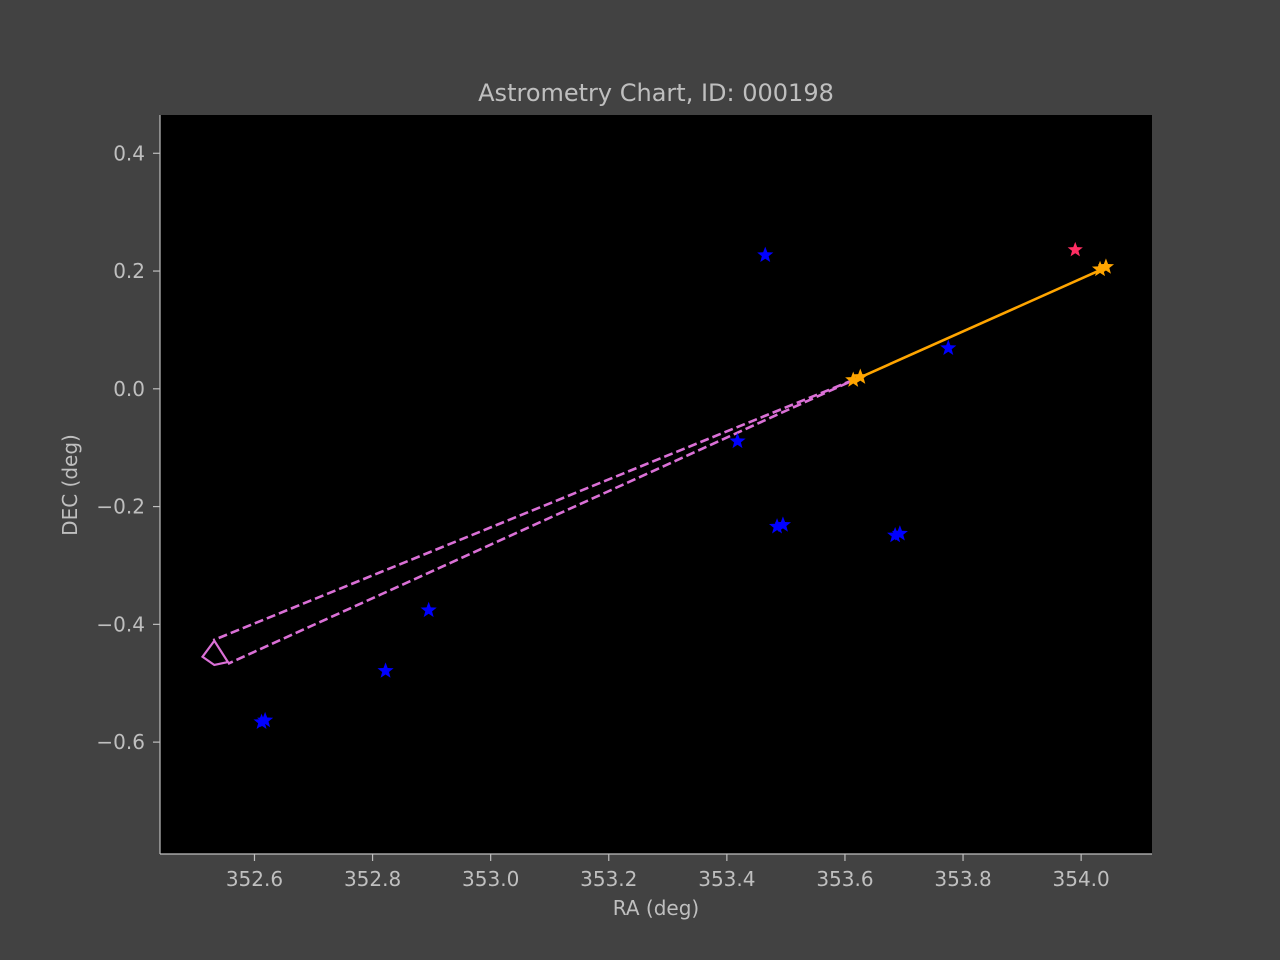 This screenshot has height=960, width=1280. I want to click on y-tick-label: −0.6, so click(120, 742).